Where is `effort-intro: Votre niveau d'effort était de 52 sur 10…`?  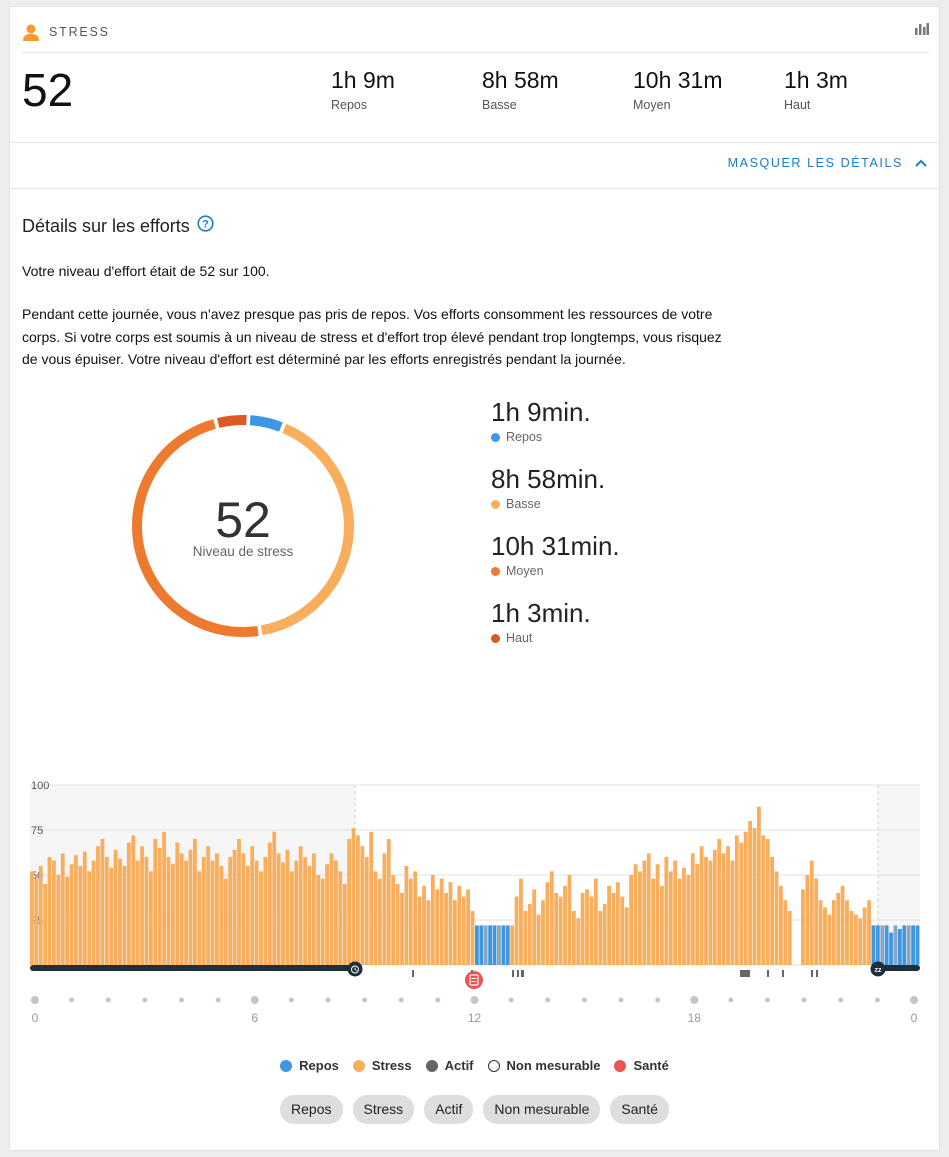
effort-intro: Votre niveau d'effort était de 52 sur 10… is located at coordinates (146, 271).